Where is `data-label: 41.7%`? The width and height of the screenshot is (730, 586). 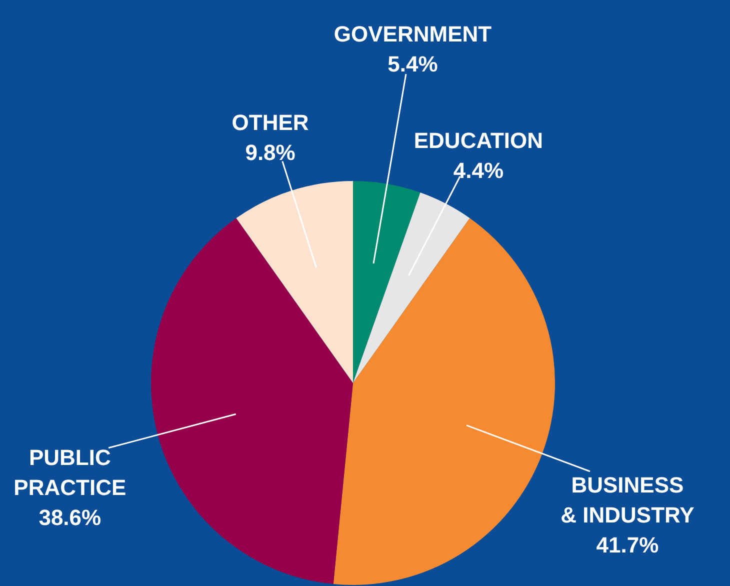
data-label: 41.7% is located at coordinates (627, 545).